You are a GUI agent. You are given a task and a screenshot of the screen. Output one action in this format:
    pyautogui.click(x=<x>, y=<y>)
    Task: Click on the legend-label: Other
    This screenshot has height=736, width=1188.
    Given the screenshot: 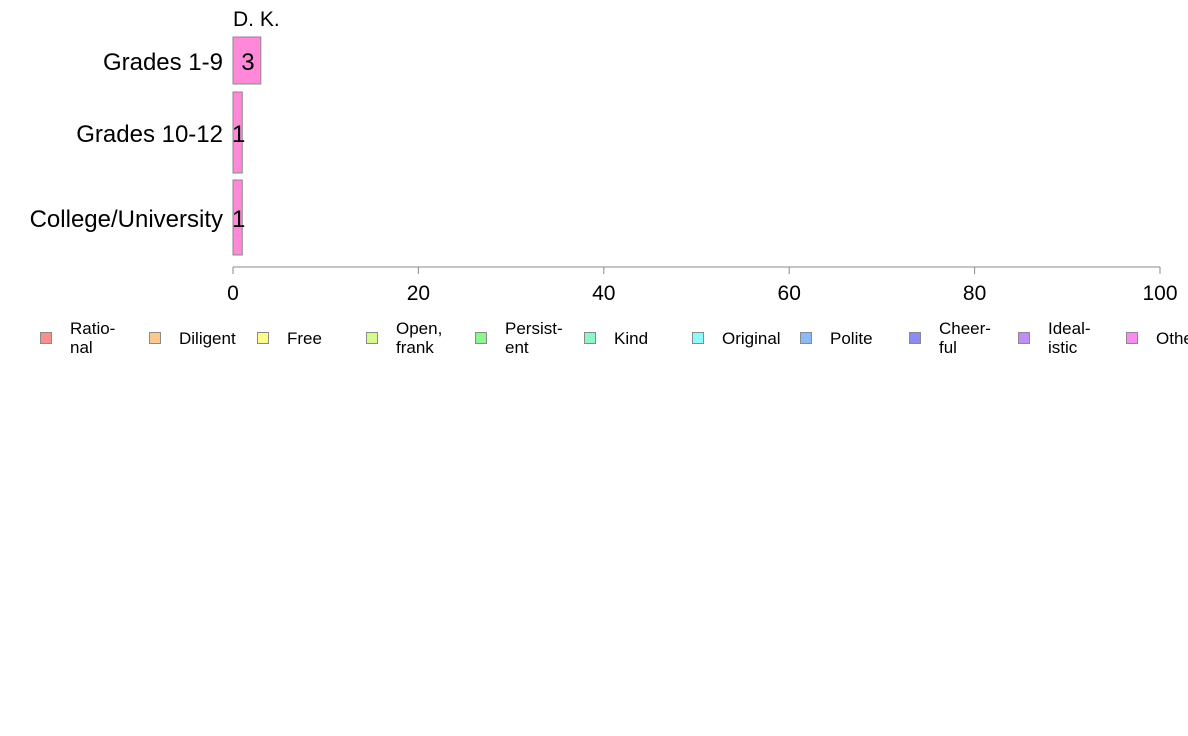 What is the action you would take?
    pyautogui.click(x=1172, y=338)
    